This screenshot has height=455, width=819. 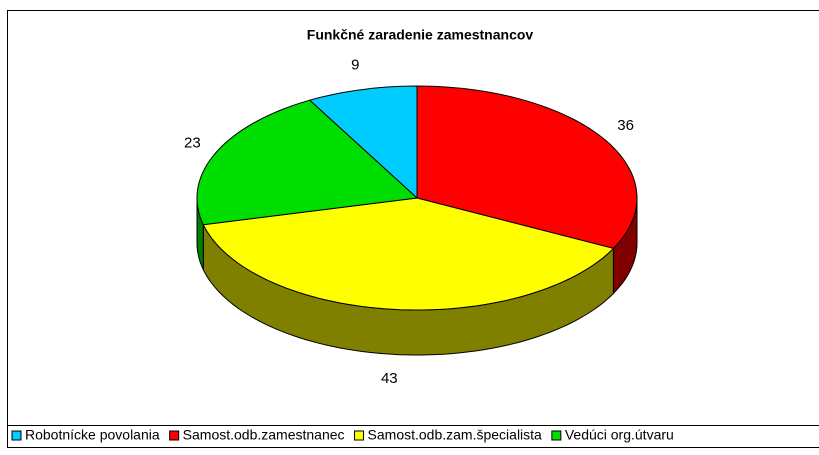 What do you see at coordinates (619, 435) in the screenshot?
I see `legend-label: Vedúci org.útvaru` at bounding box center [619, 435].